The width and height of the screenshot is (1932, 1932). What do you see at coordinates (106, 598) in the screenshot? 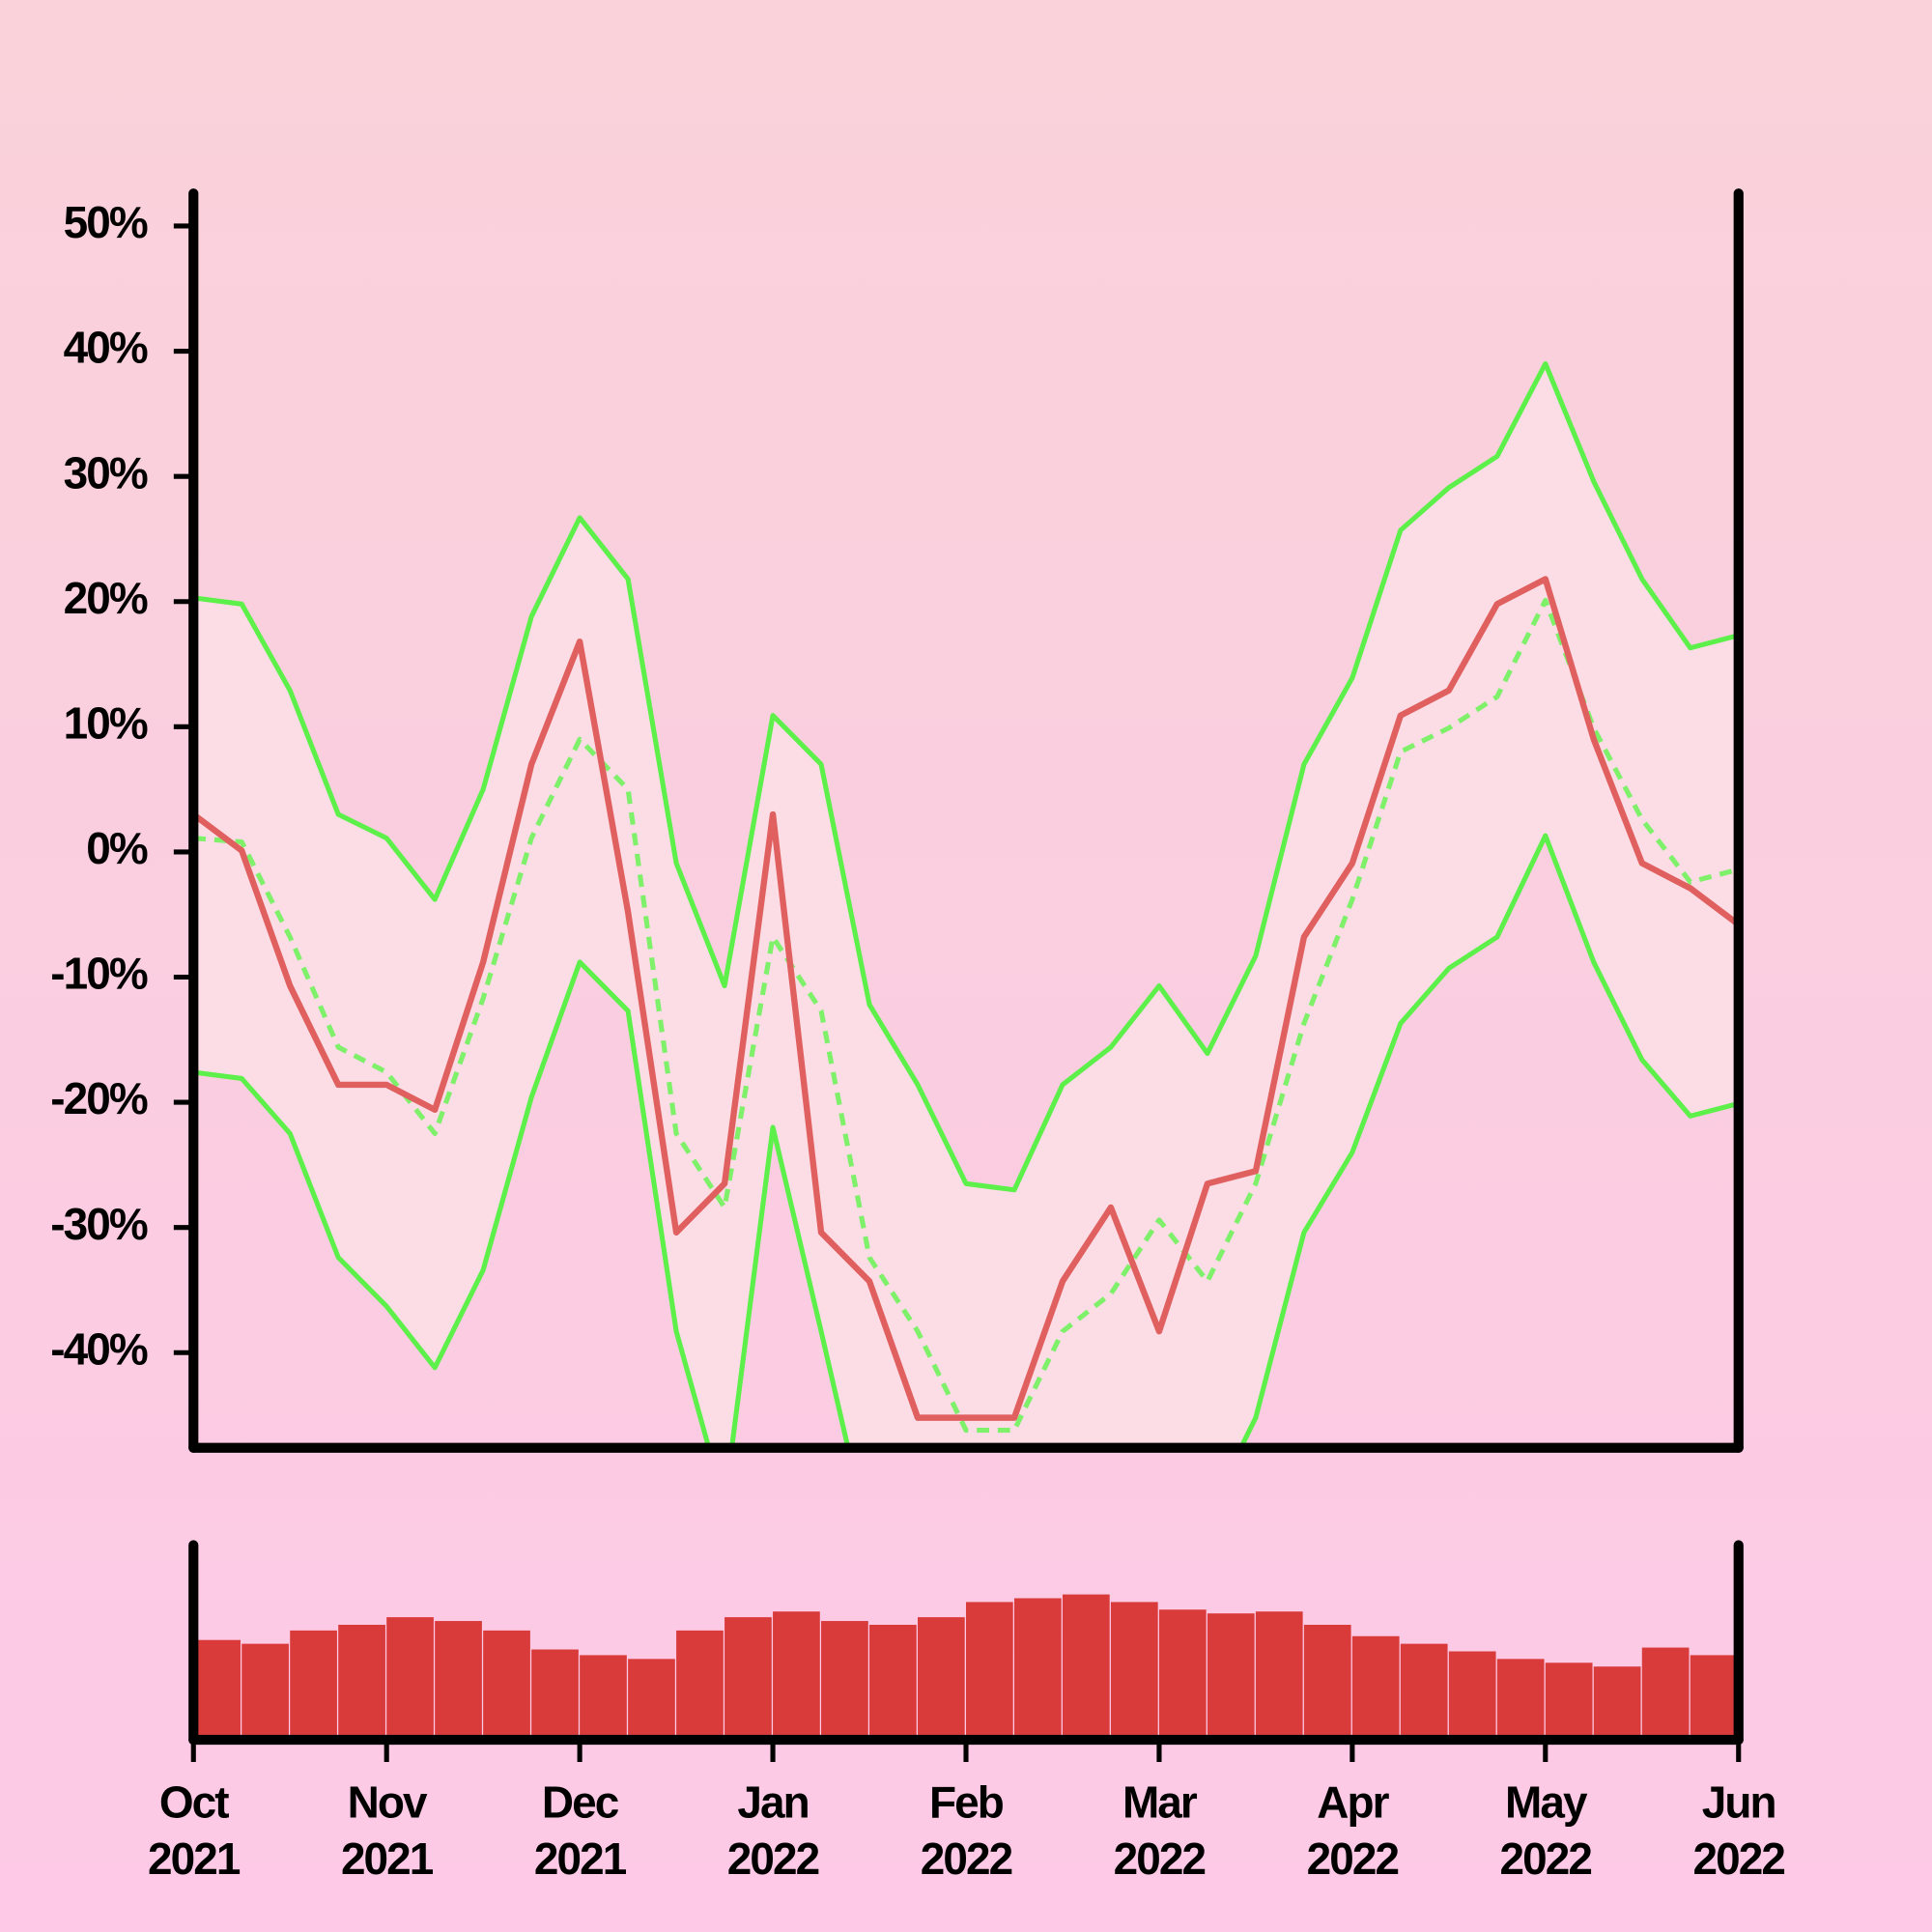
I see `y-tick-label: 20%` at bounding box center [106, 598].